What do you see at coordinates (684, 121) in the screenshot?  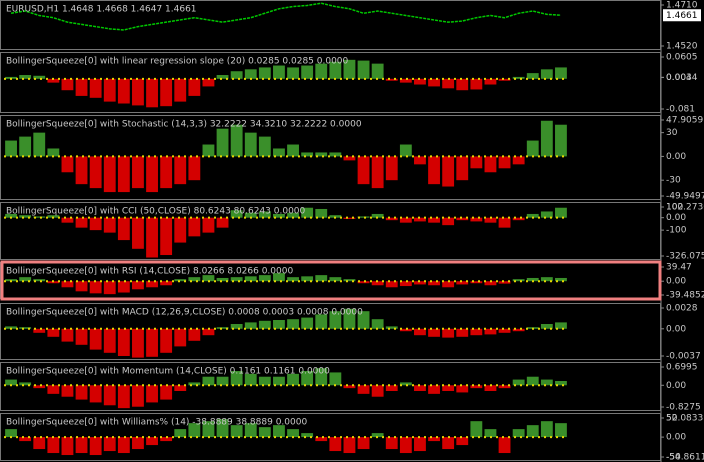 I see `y-tick-label: 47.9059` at bounding box center [684, 121].